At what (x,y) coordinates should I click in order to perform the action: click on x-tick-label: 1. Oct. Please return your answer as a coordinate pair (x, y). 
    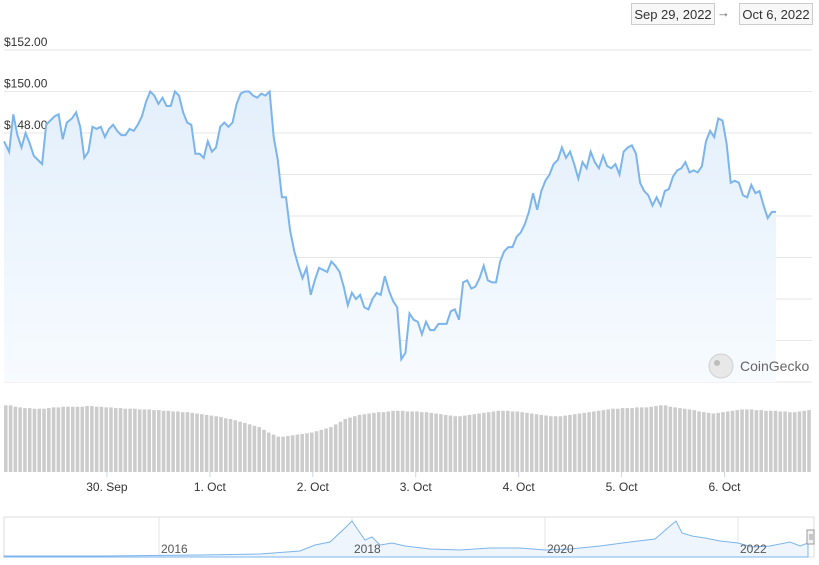
    Looking at the image, I should click on (210, 487).